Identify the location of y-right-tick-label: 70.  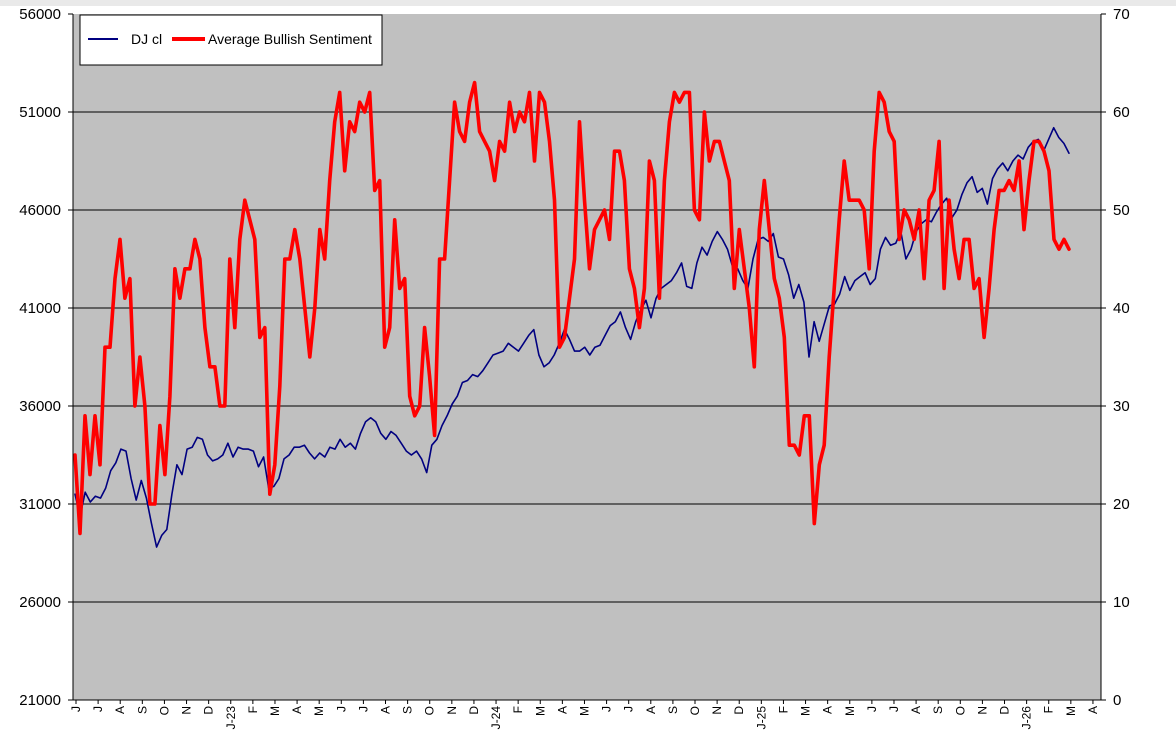
(1121, 14).